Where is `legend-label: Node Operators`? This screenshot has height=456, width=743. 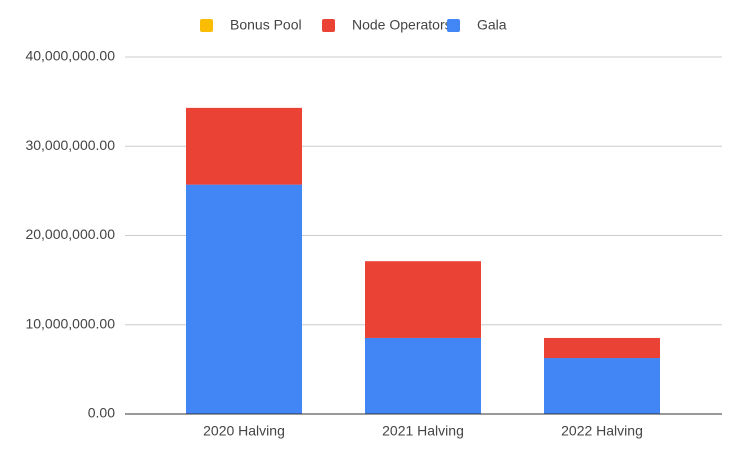
legend-label: Node Operators is located at coordinates (402, 25).